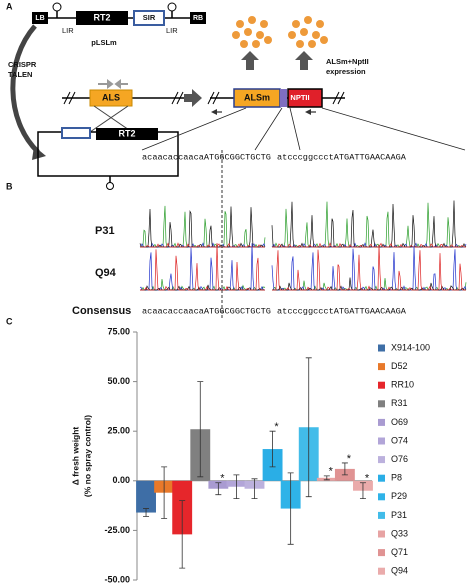 This screenshot has height=585, width=474. Describe the element at coordinates (399, 403) in the screenshot. I see `legend-label: R31` at that location.